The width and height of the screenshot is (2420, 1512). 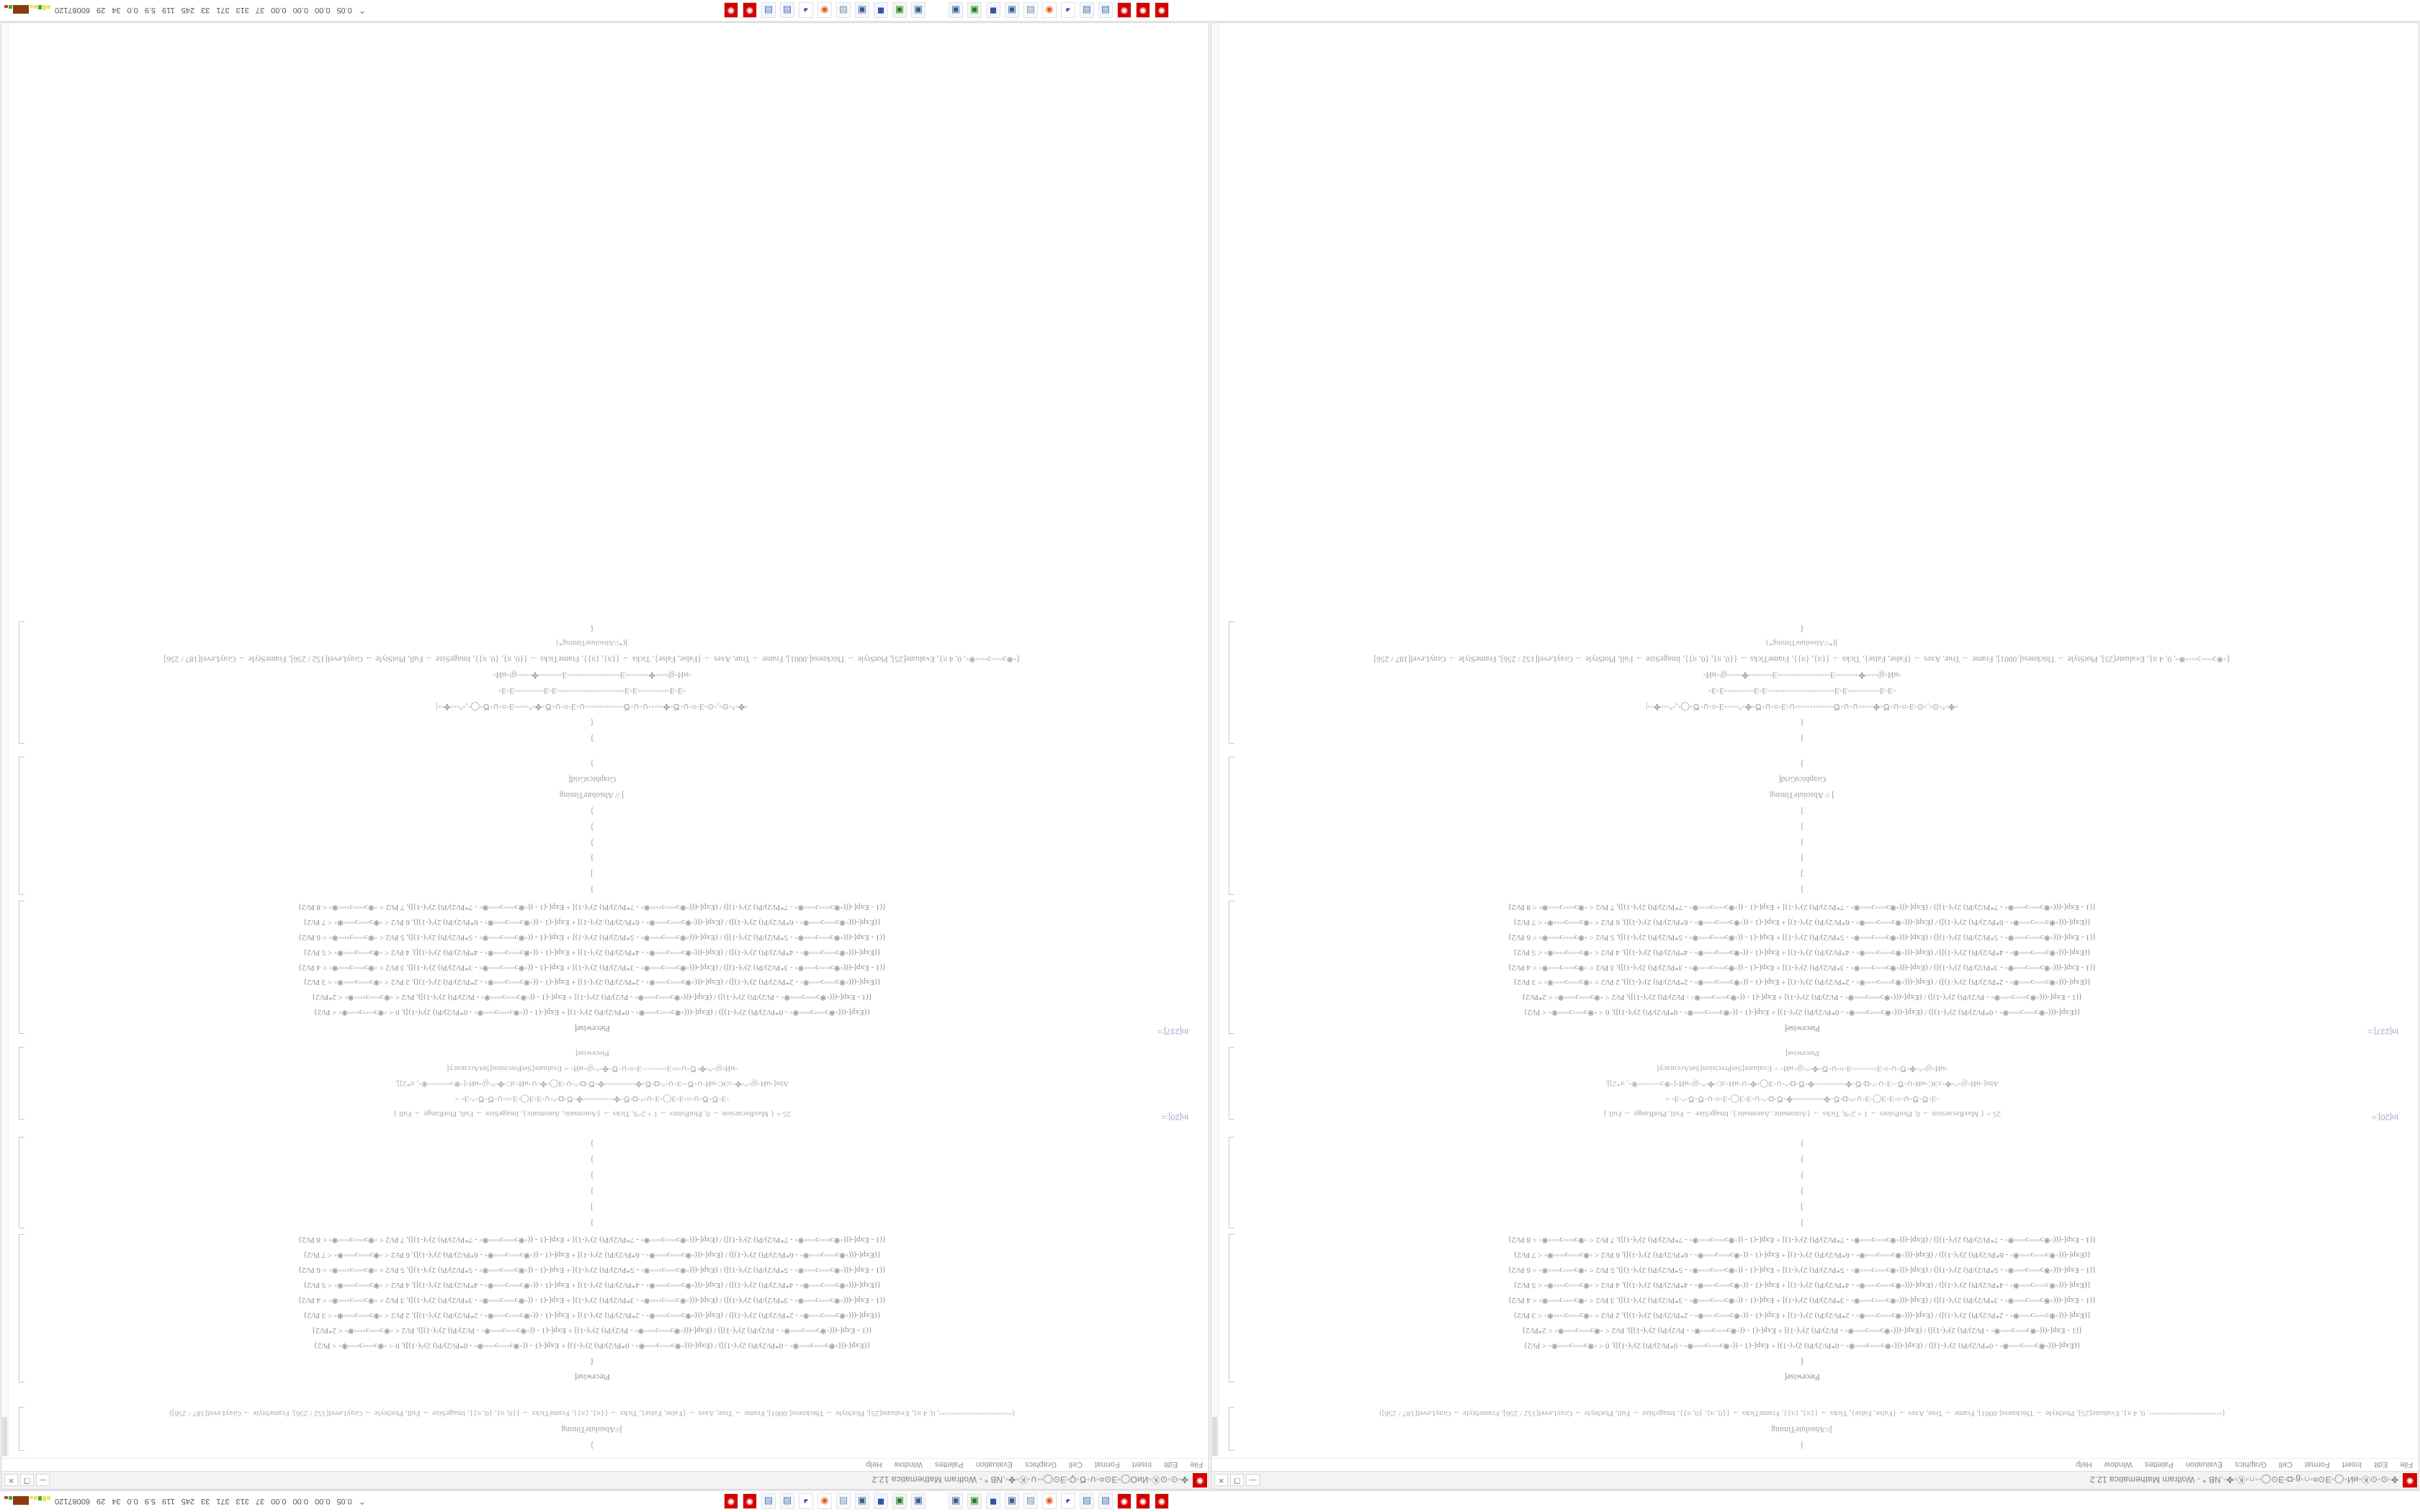 What do you see at coordinates (2285, 1465) in the screenshot?
I see `menu-item-cell: Cell` at bounding box center [2285, 1465].